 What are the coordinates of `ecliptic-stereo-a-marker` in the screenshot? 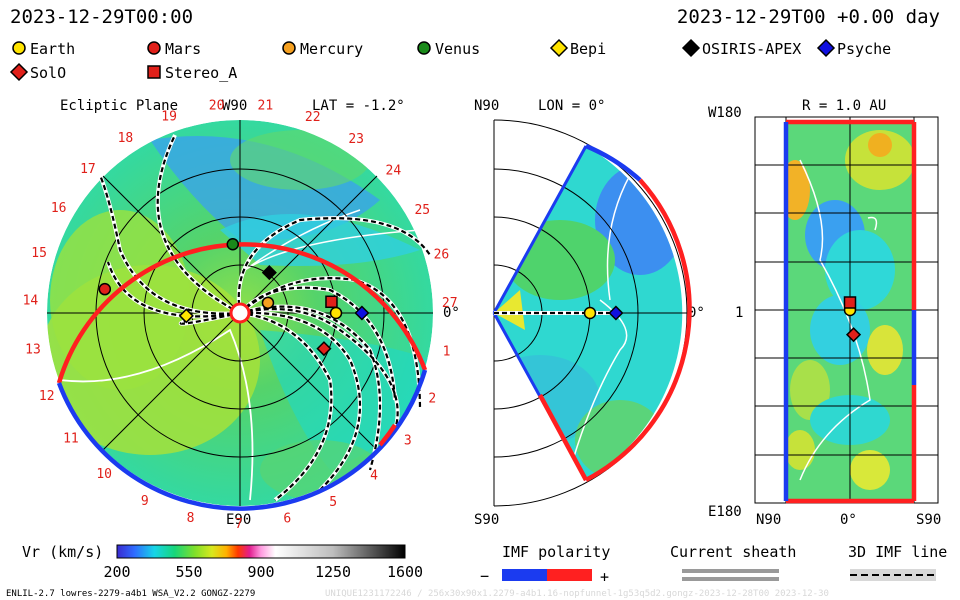 It's located at (331, 302).